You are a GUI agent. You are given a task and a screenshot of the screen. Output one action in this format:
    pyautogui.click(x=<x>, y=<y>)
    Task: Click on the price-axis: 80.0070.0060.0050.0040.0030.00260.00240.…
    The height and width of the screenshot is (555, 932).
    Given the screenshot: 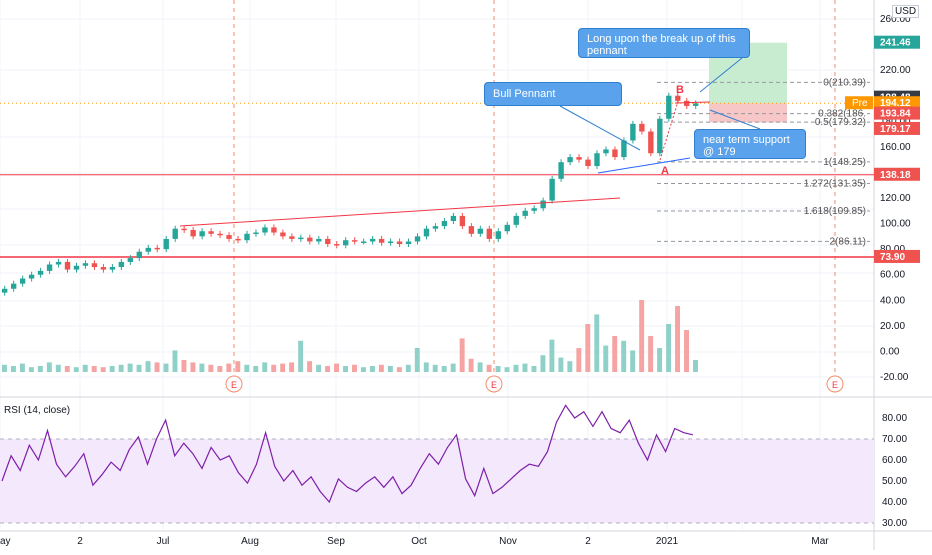 What is the action you would take?
    pyautogui.click(x=882, y=271)
    